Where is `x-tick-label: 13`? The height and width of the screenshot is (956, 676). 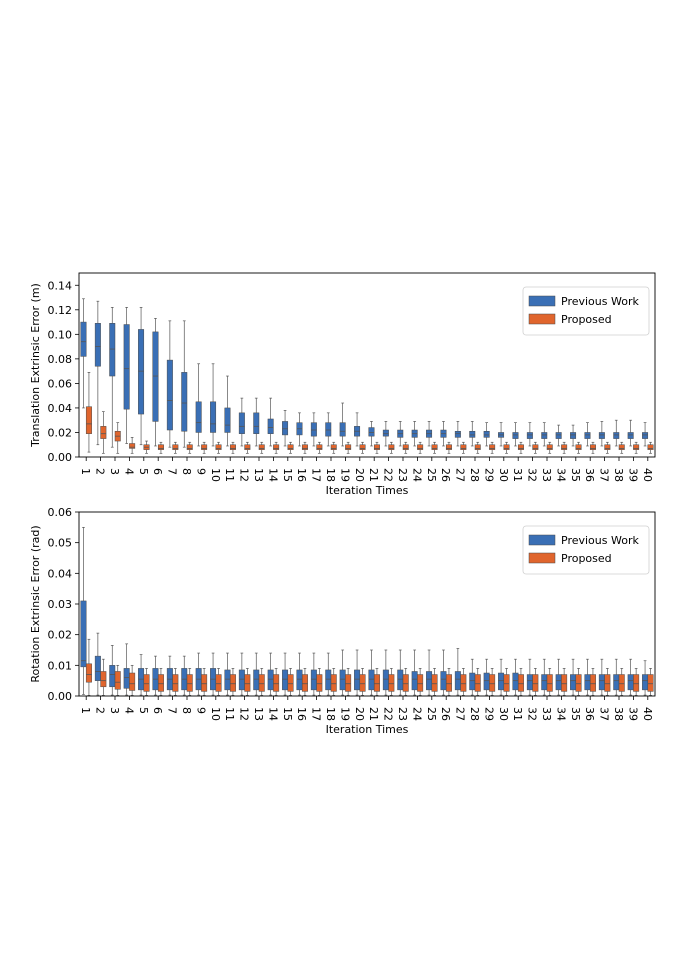 x-tick-label: 13 is located at coordinates (258, 475).